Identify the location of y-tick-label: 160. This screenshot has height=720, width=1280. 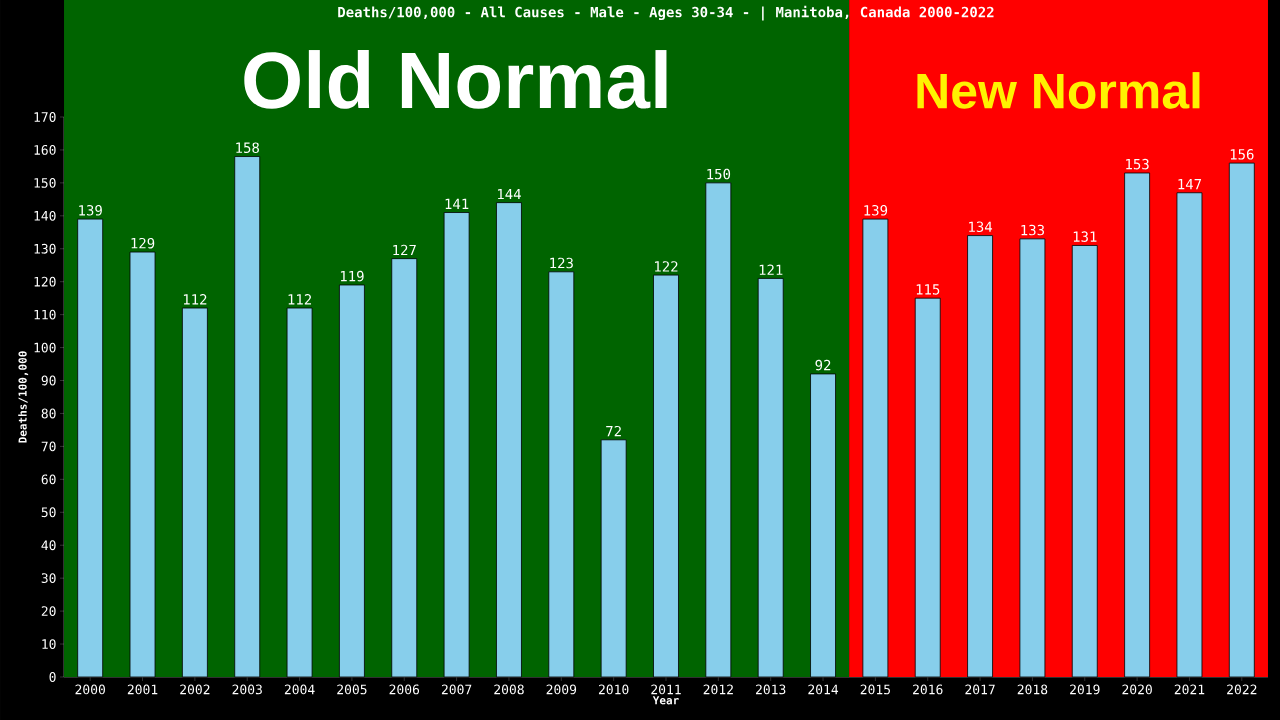
(45, 150).